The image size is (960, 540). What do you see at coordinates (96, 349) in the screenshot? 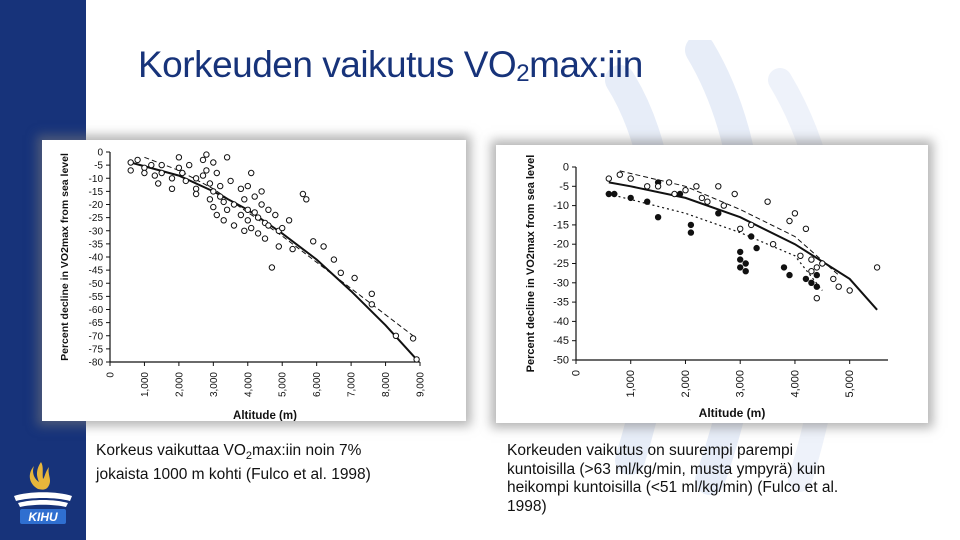
I see `y-tick-label: -75` at bounding box center [96, 349].